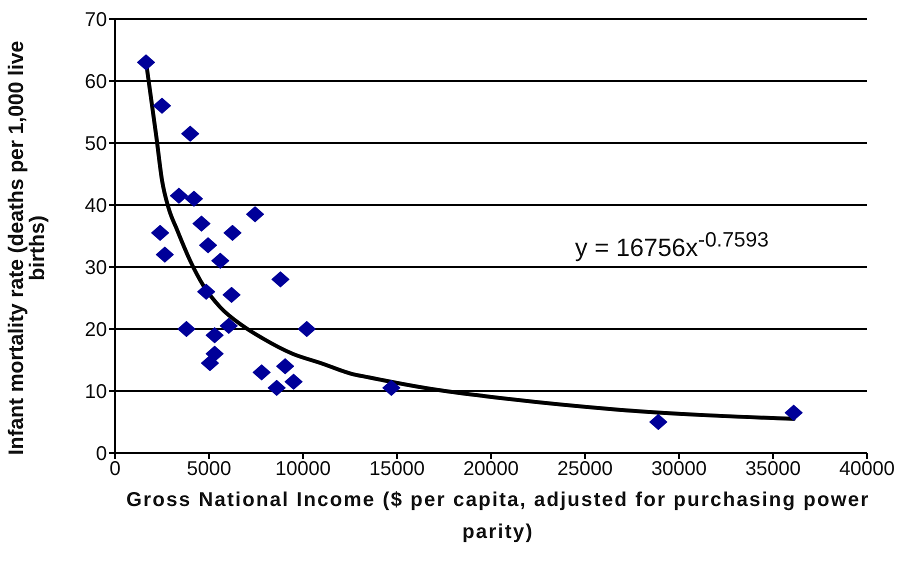 The image size is (900, 572). What do you see at coordinates (95, 330) in the screenshot?
I see `y-tick-label: 20` at bounding box center [95, 330].